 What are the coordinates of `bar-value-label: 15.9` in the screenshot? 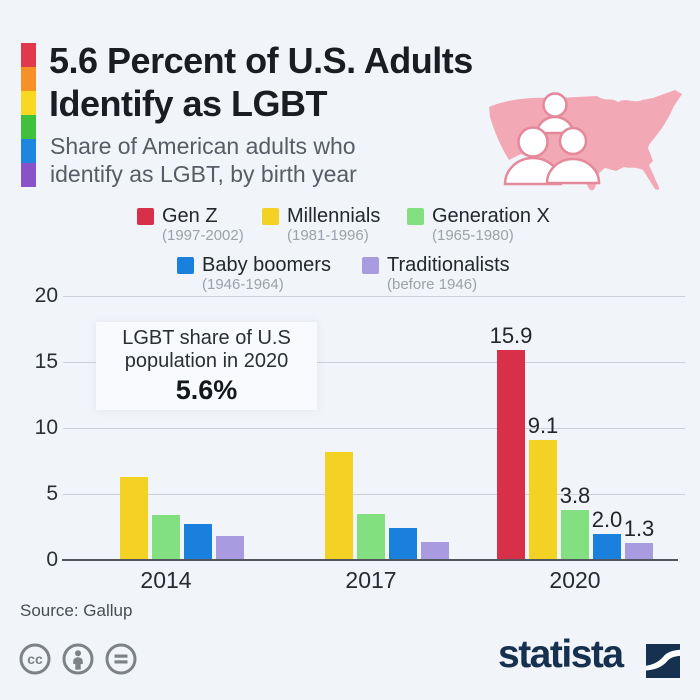 It's located at (511, 336).